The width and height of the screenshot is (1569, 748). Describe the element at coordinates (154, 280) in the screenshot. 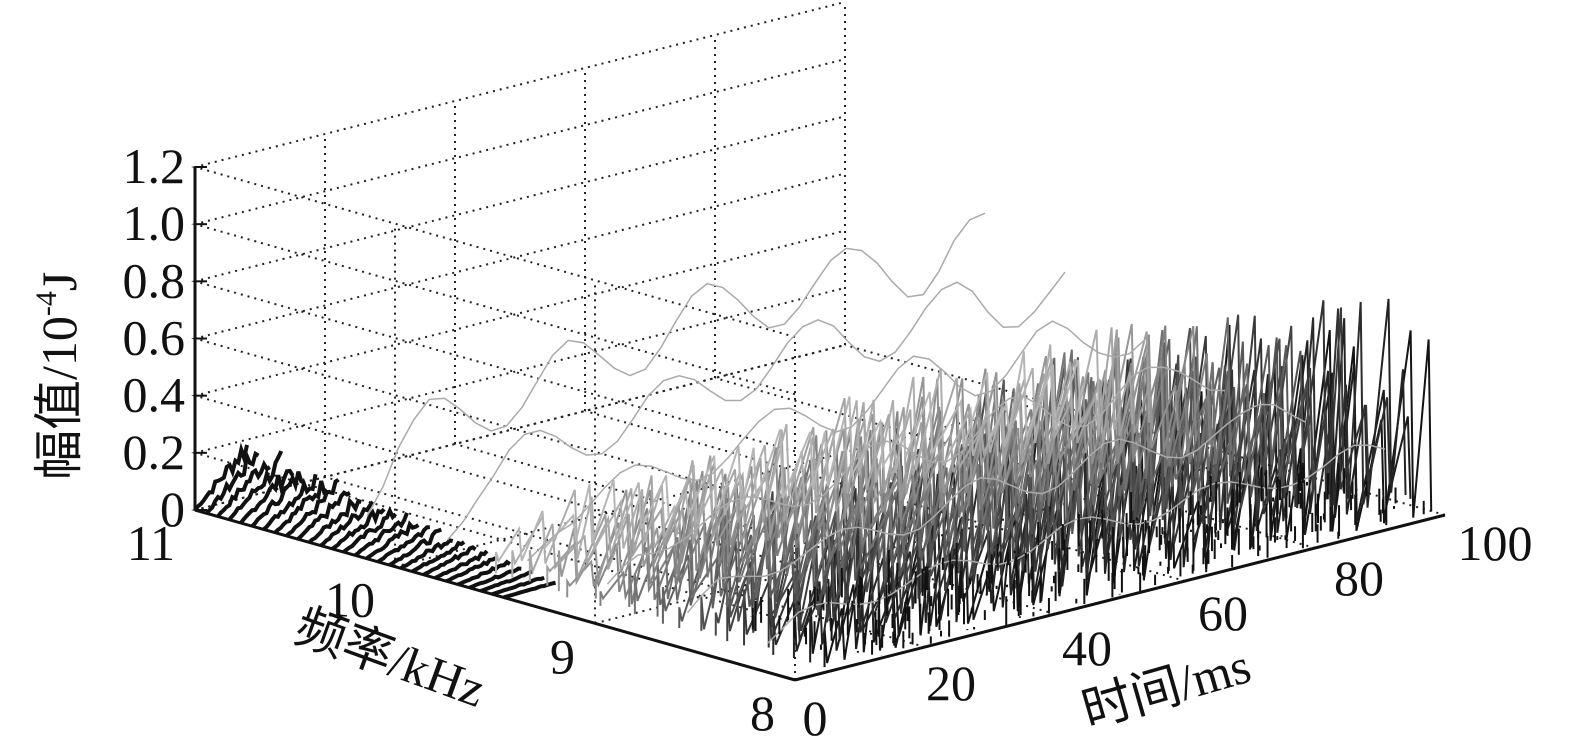

I see `z-tick-label: 0.8` at that location.